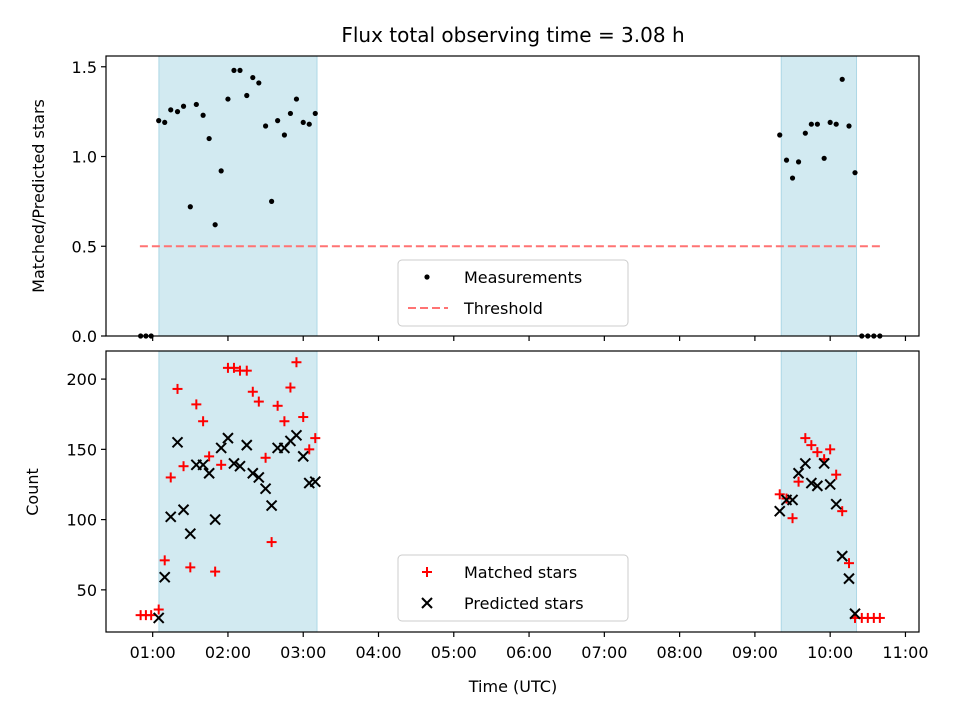 This screenshot has width=960, height=720. I want to click on legend: Matched stars Predicted stars, so click(513, 588).